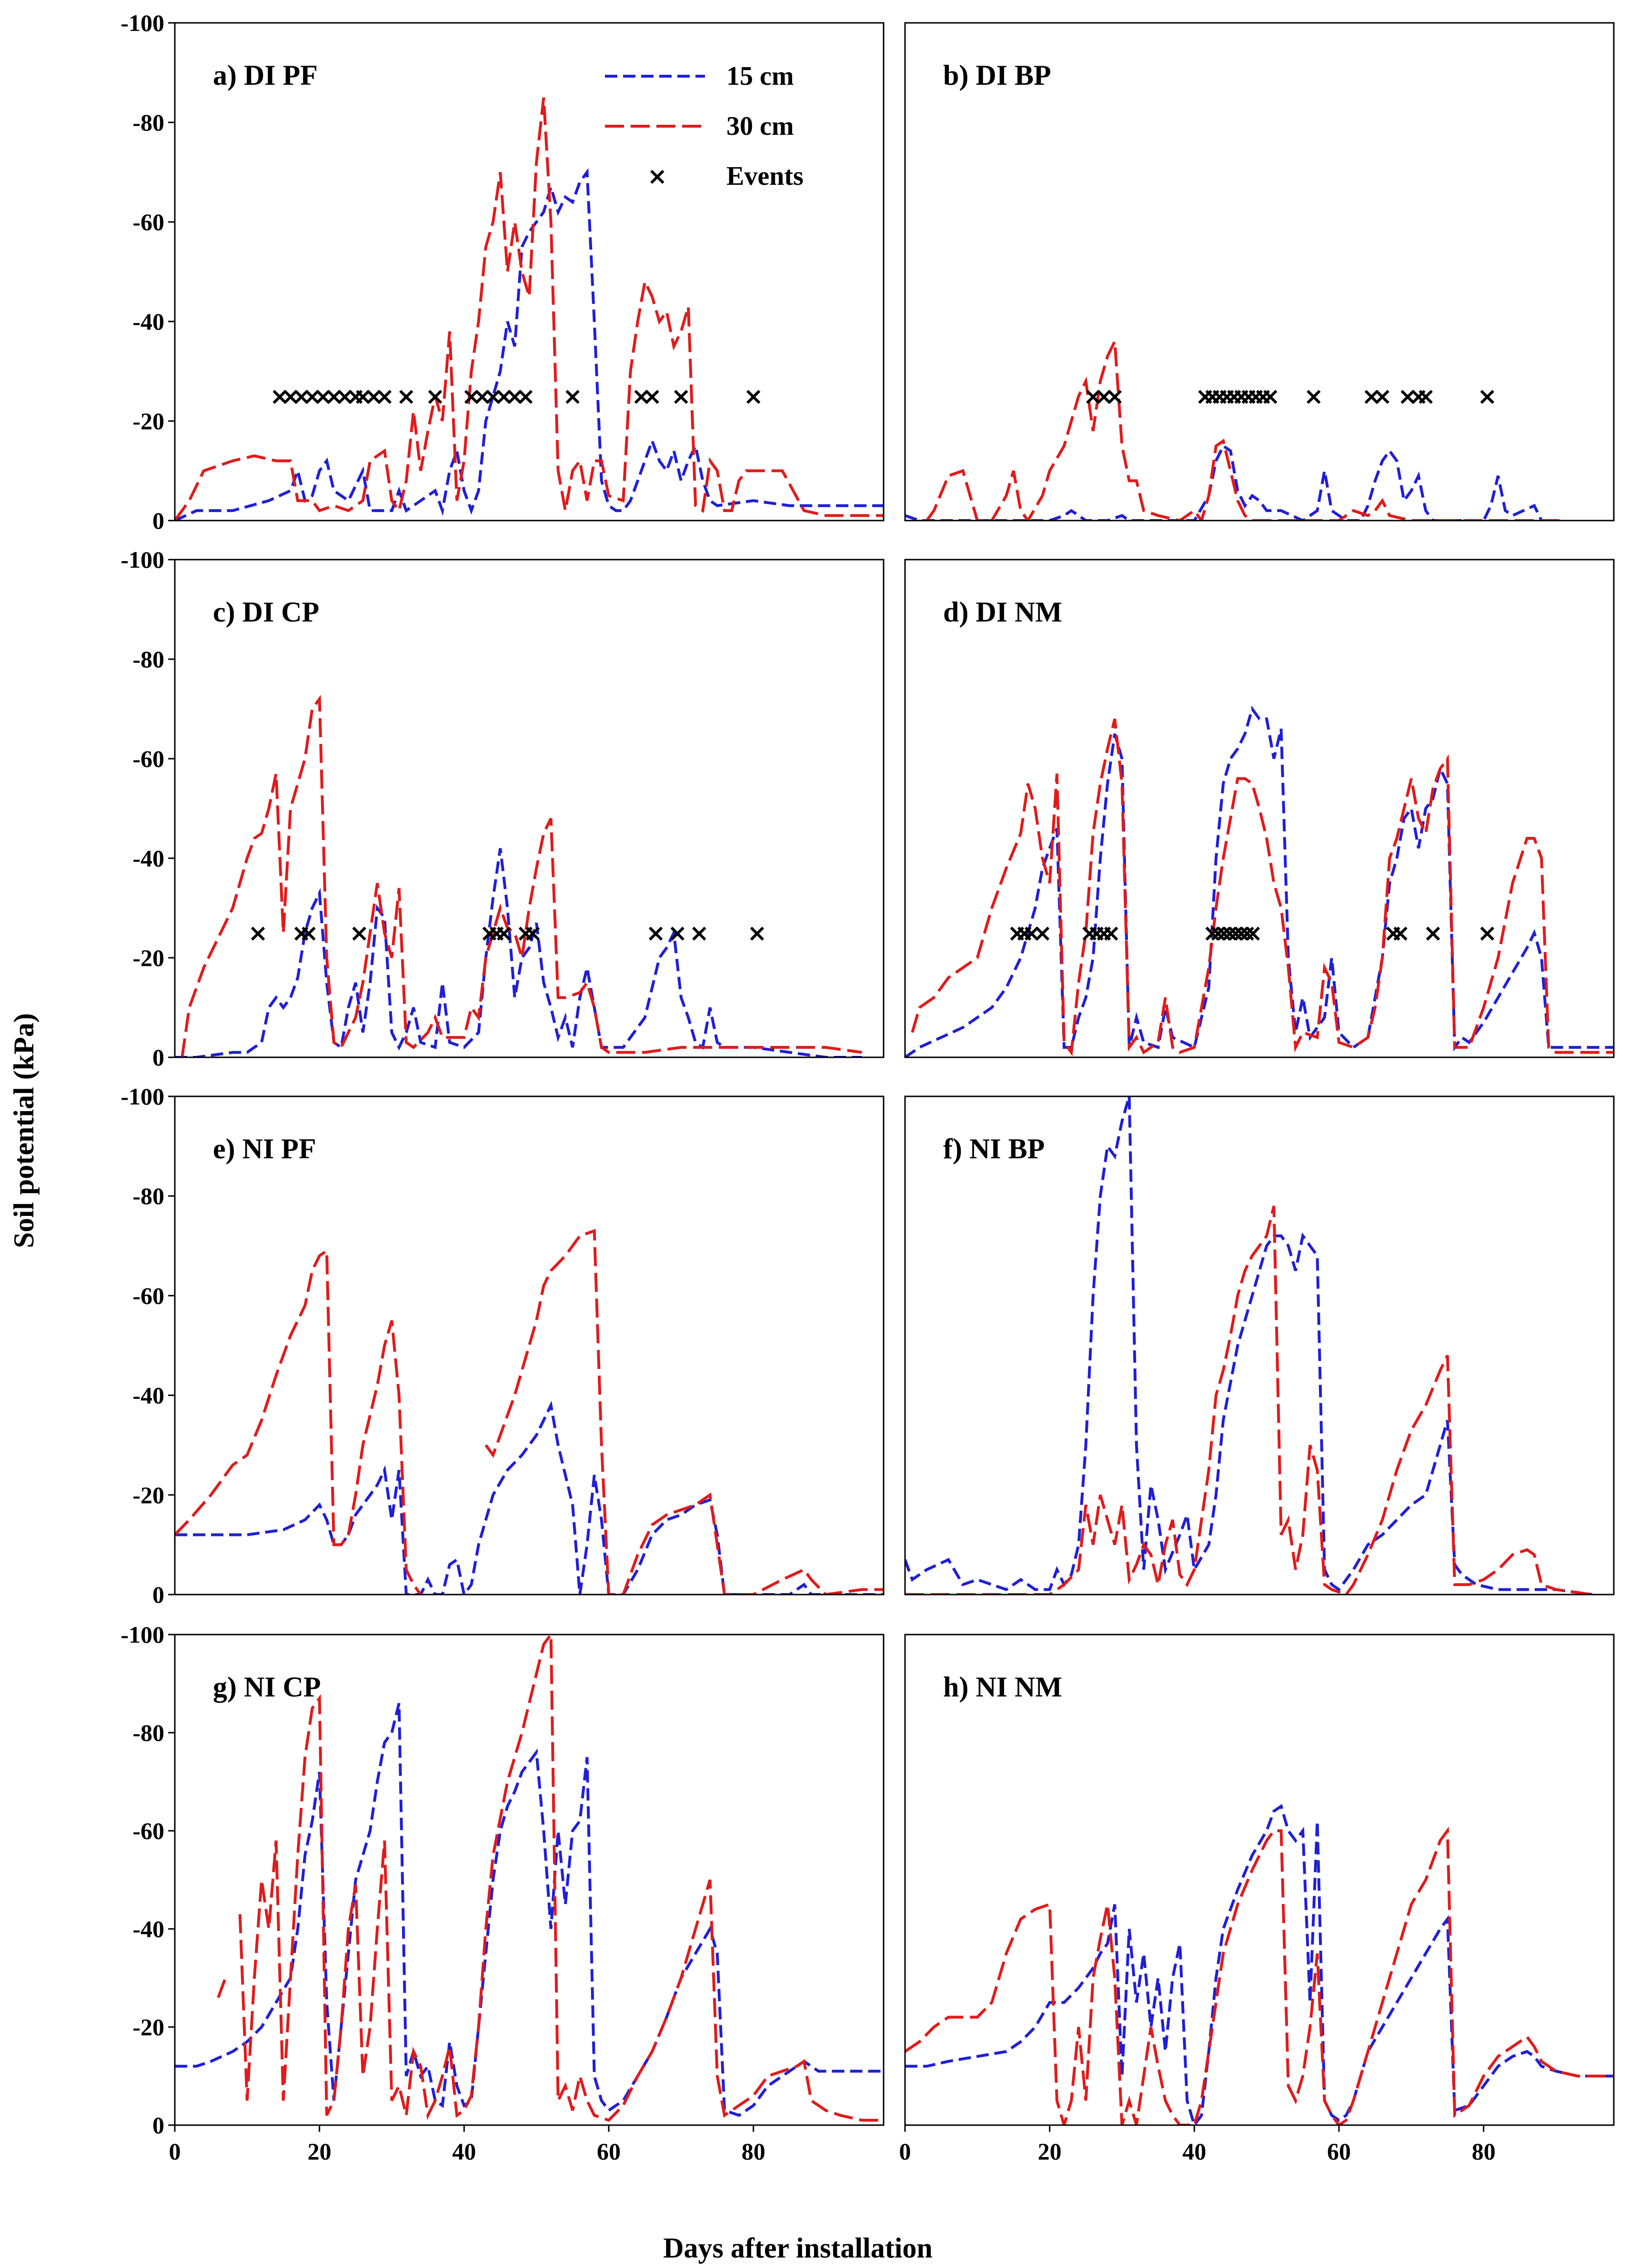 This screenshot has width=1640, height=2268. I want to click on x-tick-label: 20, so click(1050, 2151).